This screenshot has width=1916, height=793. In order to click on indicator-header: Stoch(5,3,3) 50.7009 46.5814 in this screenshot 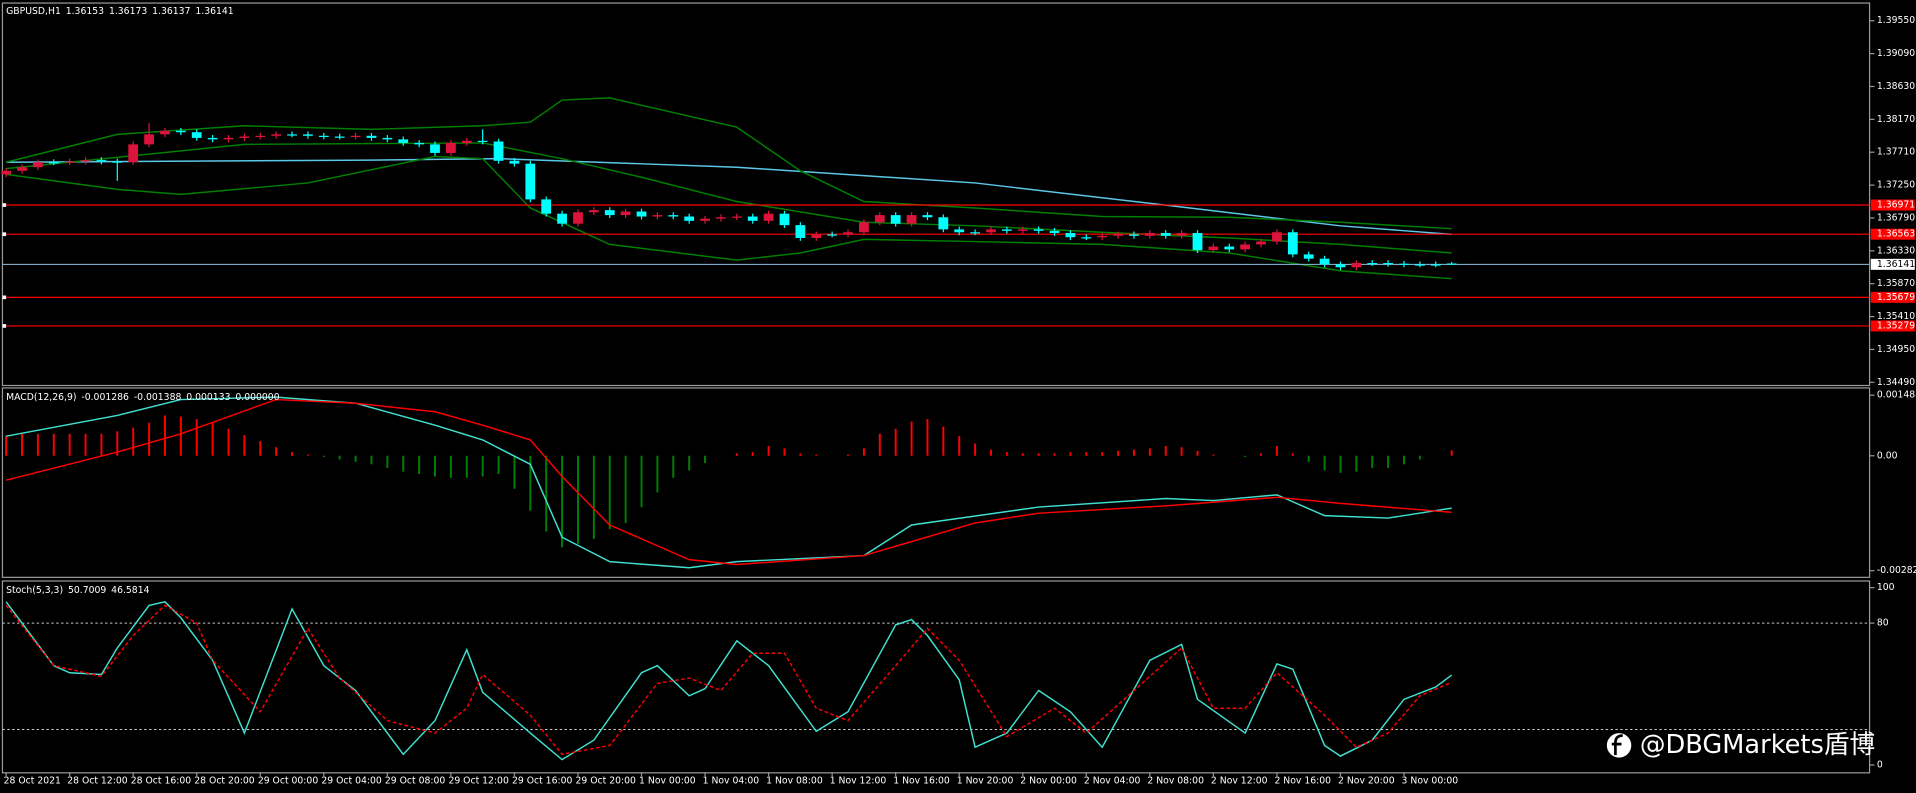, I will do `click(77, 590)`.